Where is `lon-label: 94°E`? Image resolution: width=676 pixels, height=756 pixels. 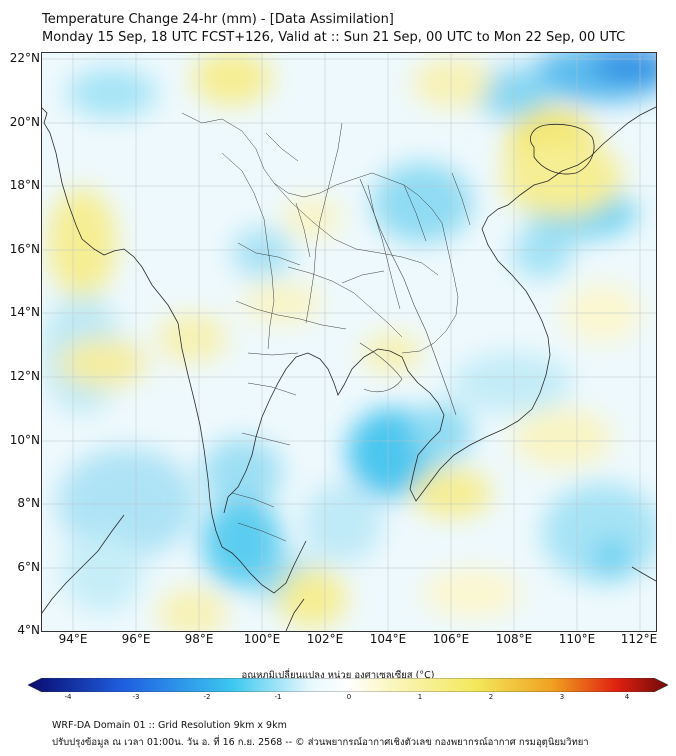
lon-label: 94°E is located at coordinates (73, 639).